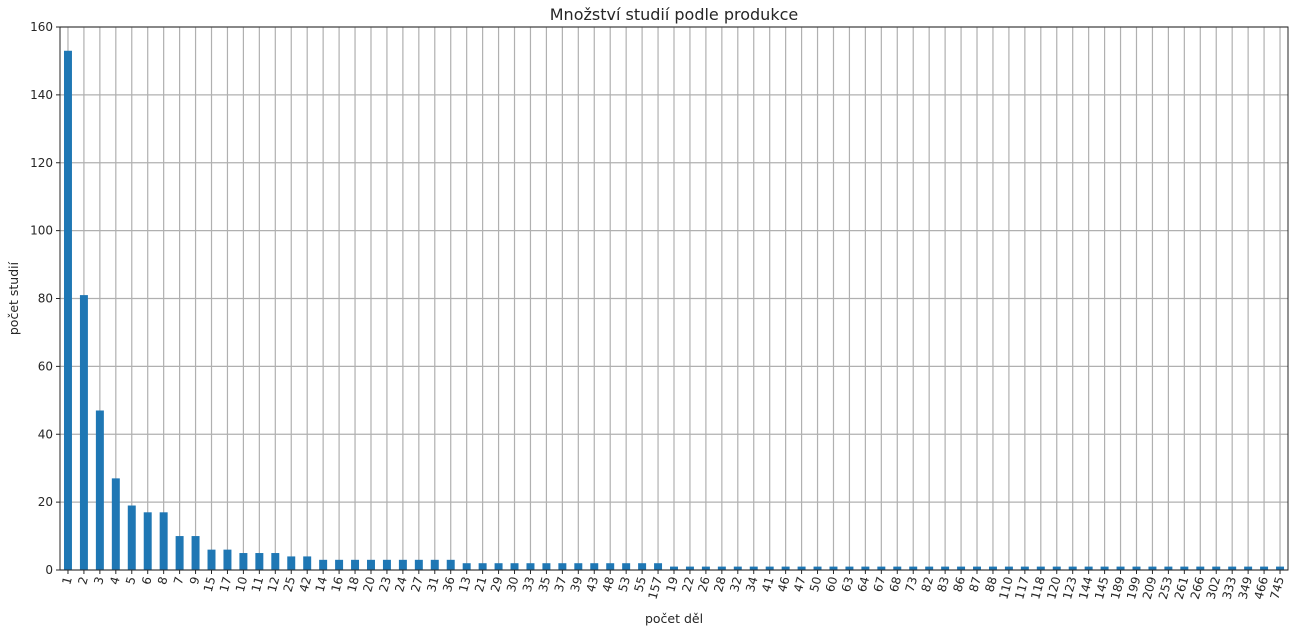 Image resolution: width=1297 pixels, height=636 pixels. Describe the element at coordinates (448, 584) in the screenshot. I see `x-tick-label: 36` at that location.